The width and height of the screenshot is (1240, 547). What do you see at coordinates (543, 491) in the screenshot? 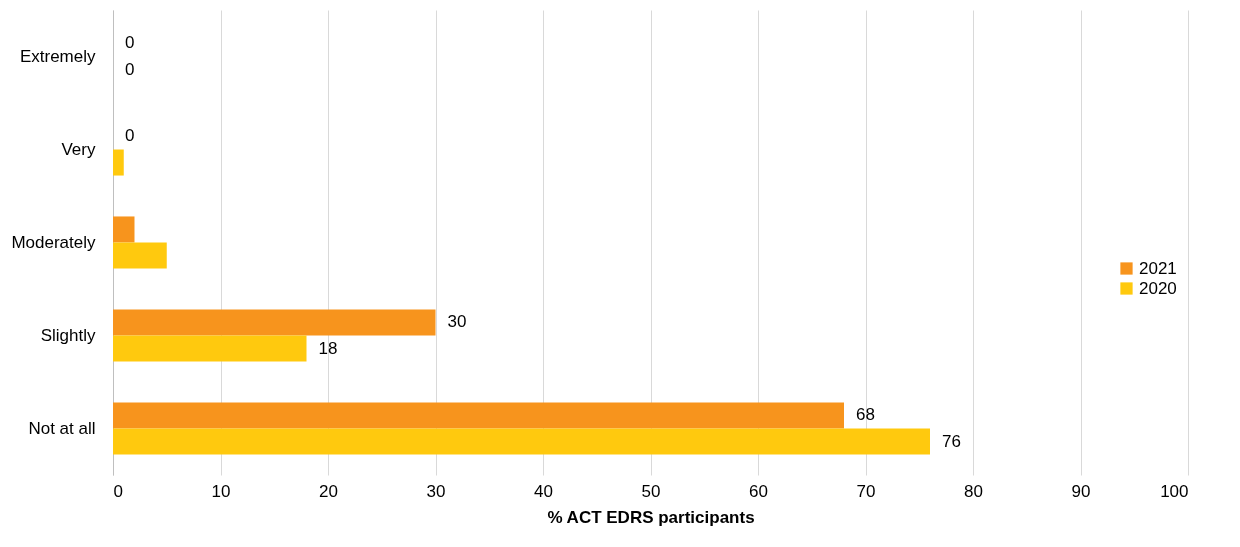
I see `x-tick-label: 40` at bounding box center [543, 491].